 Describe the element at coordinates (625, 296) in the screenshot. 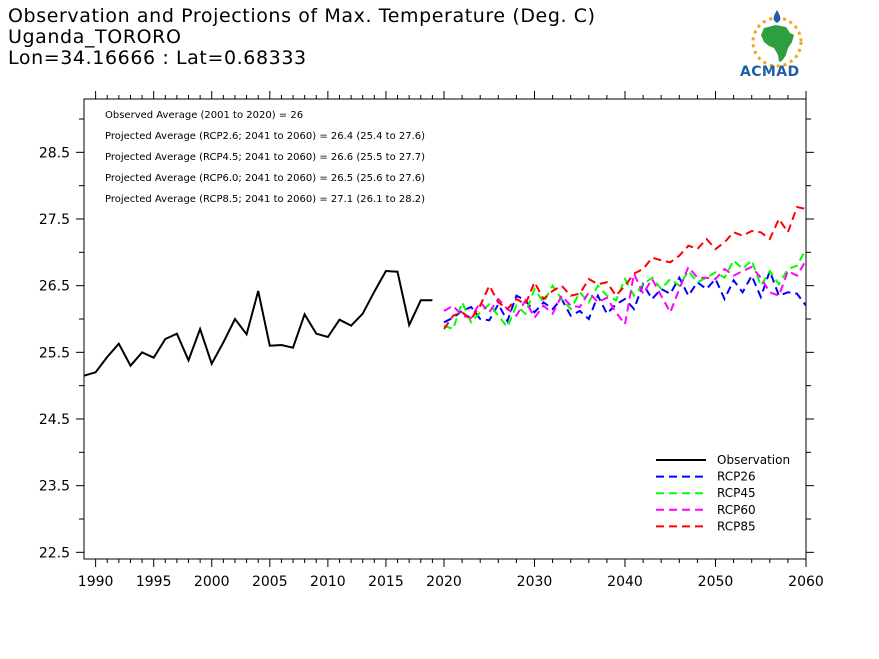

I see `series-line-rcp26` at that location.